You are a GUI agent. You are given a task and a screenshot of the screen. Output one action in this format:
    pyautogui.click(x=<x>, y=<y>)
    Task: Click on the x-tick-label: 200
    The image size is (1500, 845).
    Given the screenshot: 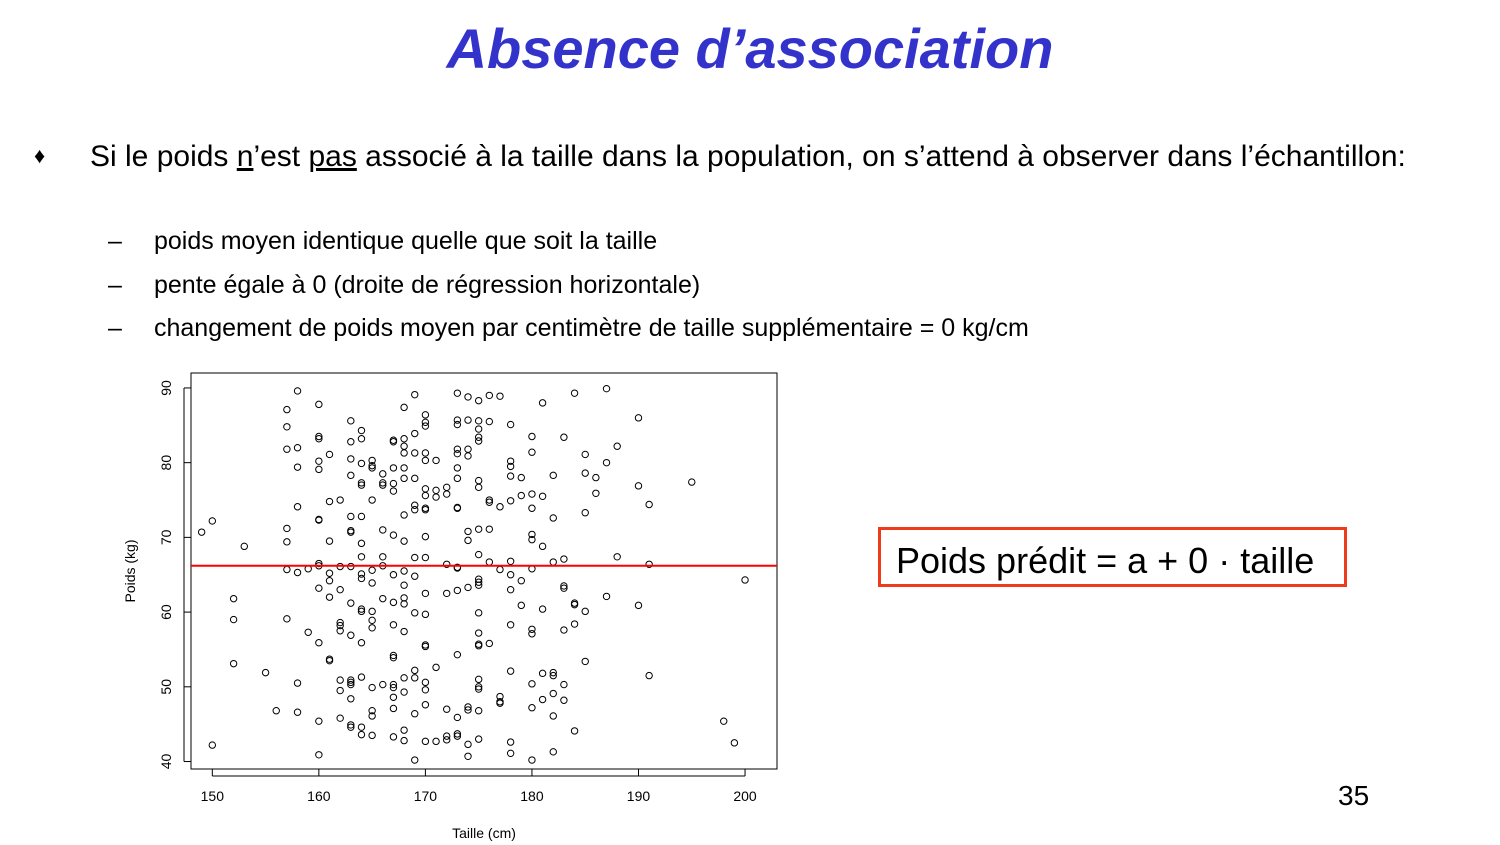 What is the action you would take?
    pyautogui.click(x=745, y=796)
    